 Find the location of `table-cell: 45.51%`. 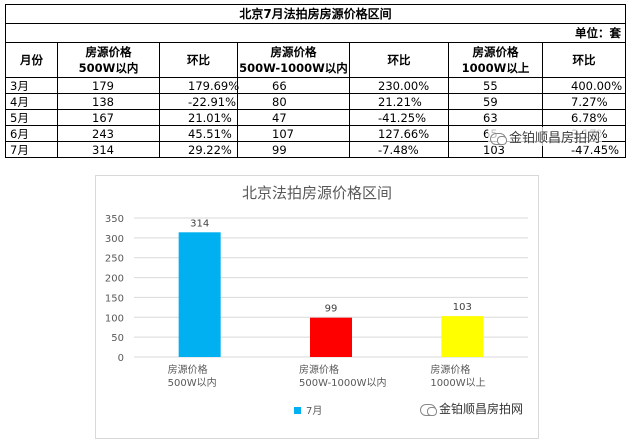

table-cell: 45.51% is located at coordinates (198, 133).